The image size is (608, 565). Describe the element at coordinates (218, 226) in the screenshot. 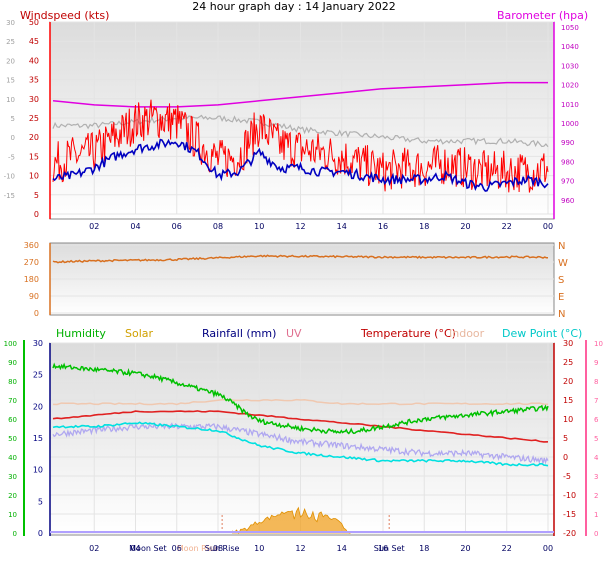

I see `wind-time-tick: 08` at that location.